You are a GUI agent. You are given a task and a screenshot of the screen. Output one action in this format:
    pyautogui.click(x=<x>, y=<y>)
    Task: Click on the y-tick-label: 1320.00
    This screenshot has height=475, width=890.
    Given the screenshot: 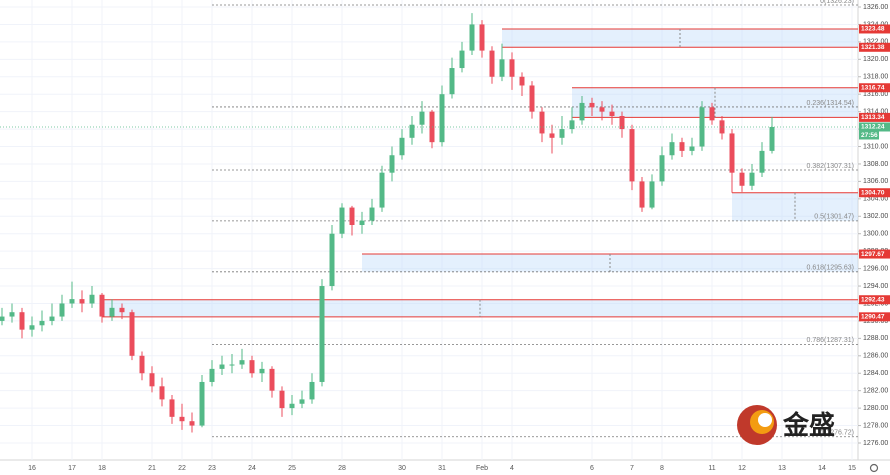 What is the action you would take?
    pyautogui.click(x=875, y=59)
    